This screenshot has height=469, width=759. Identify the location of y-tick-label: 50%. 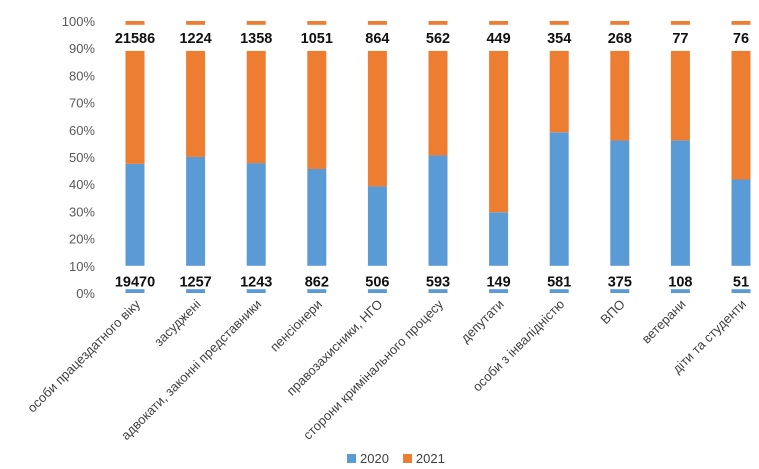
(82, 157).